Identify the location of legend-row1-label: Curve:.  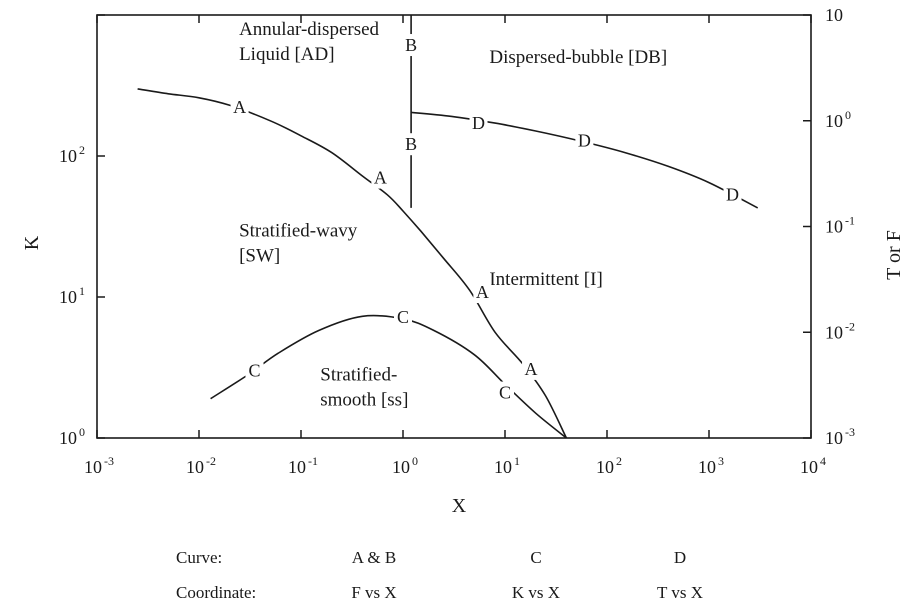
(199, 557).